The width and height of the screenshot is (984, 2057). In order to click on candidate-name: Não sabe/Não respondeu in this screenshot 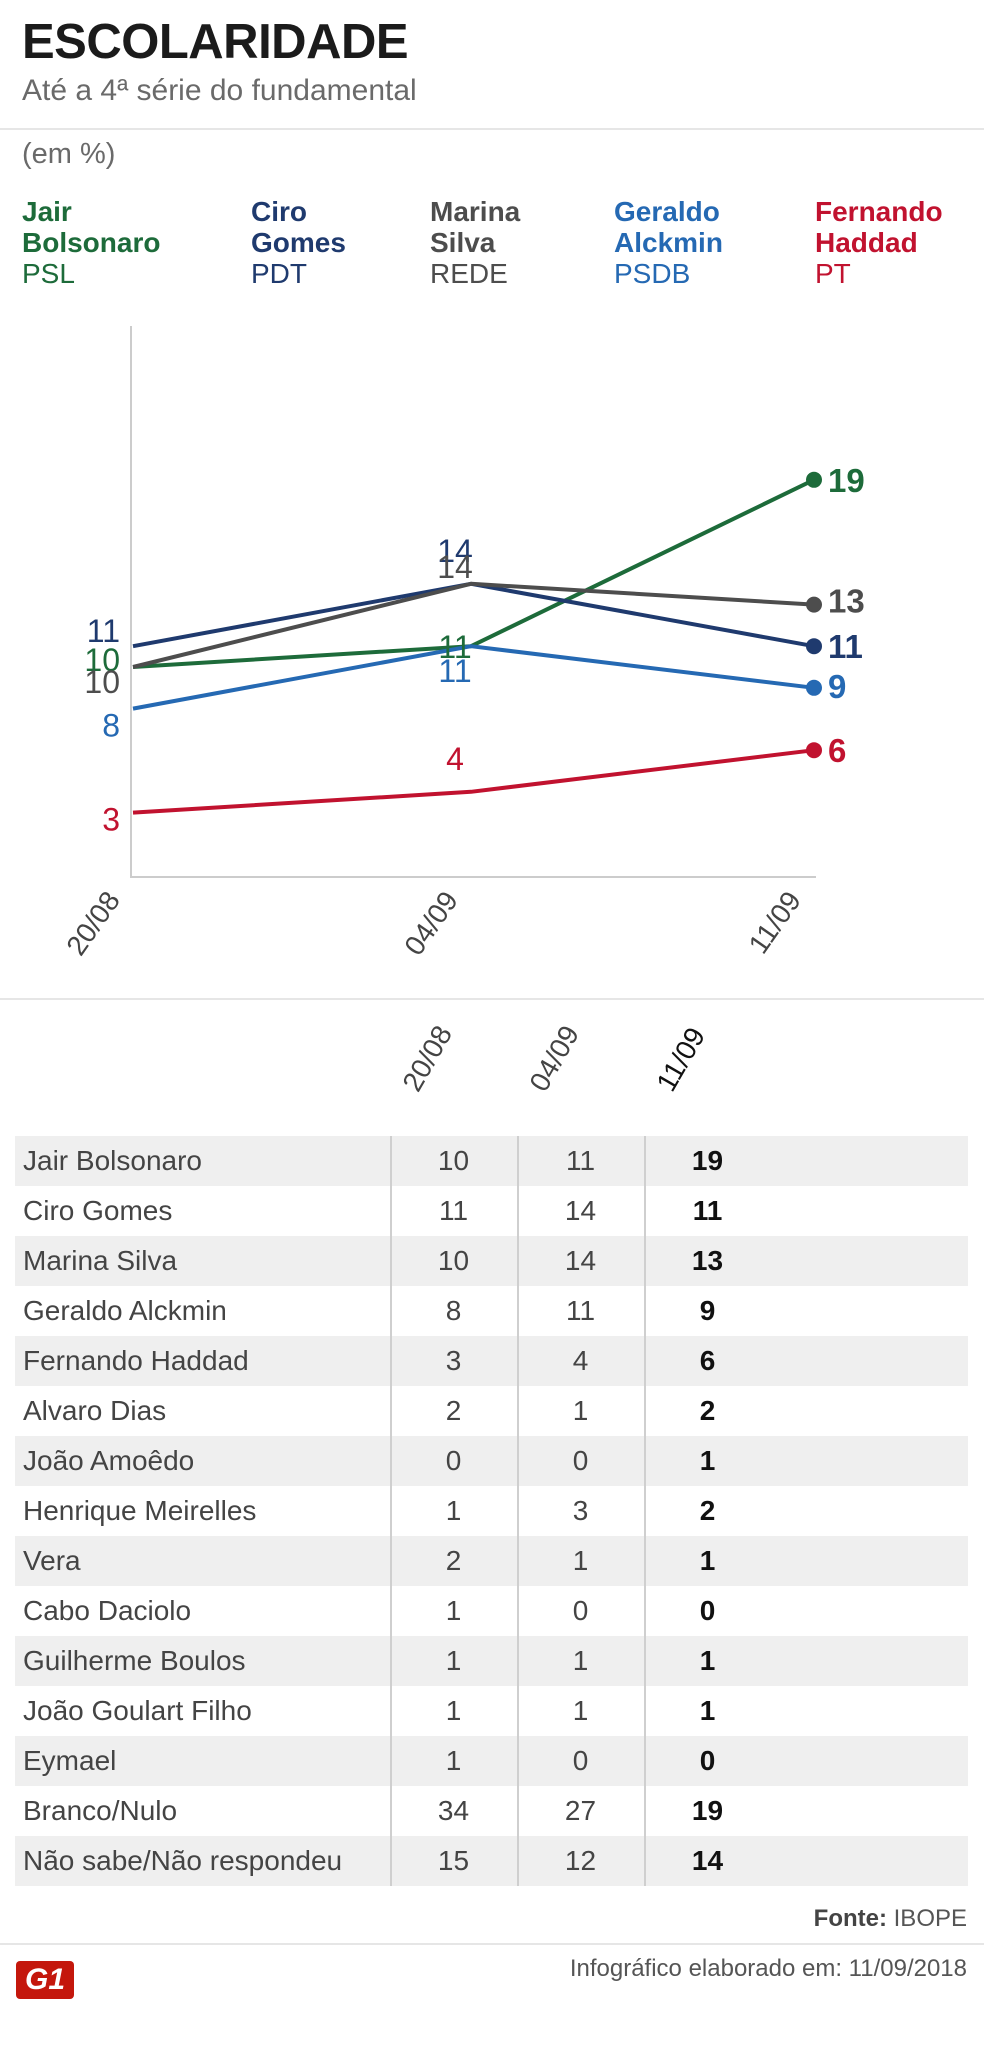, I will do `click(183, 1860)`.